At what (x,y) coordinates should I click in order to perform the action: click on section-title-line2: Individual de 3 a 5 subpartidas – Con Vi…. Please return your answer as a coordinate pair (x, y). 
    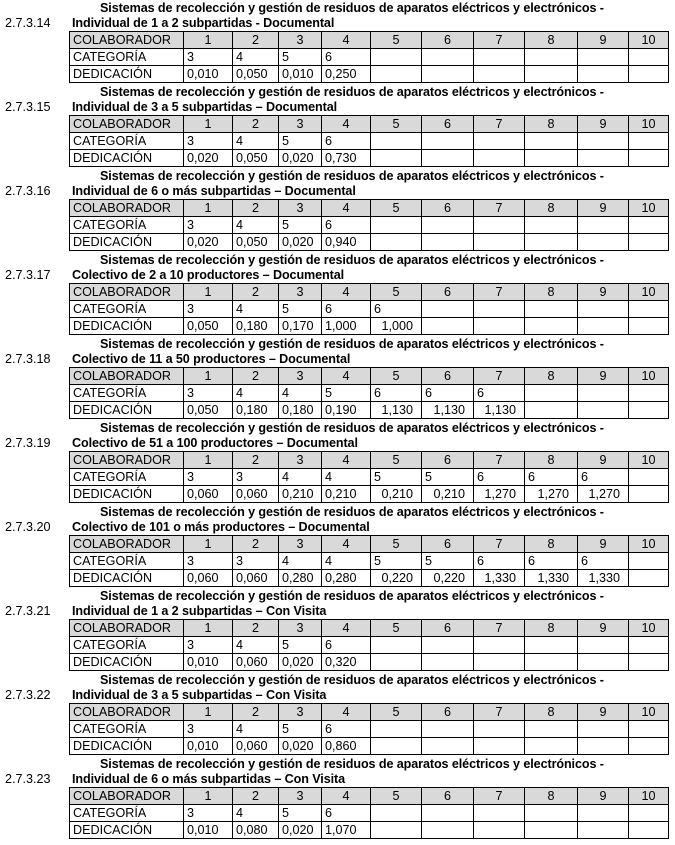
    Looking at the image, I should click on (199, 695).